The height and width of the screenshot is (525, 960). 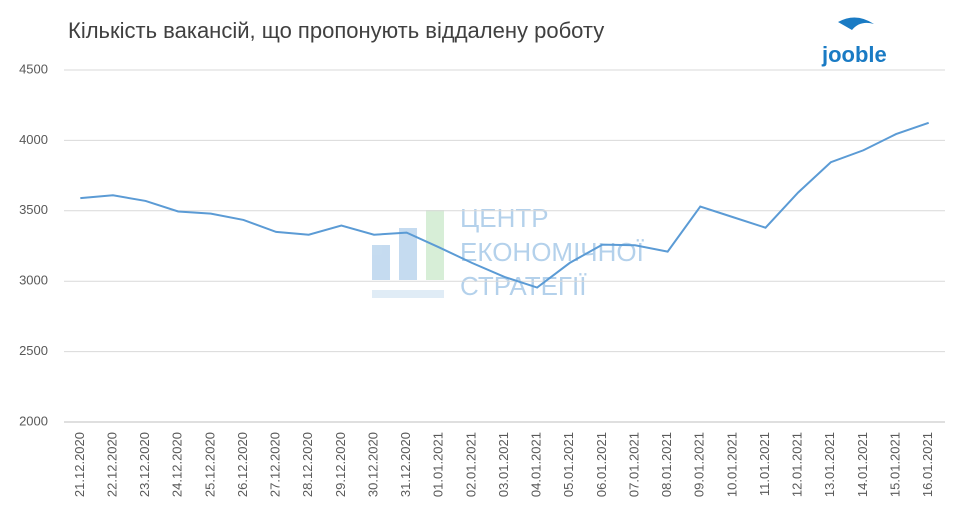 What do you see at coordinates (829, 464) in the screenshot?
I see `x-tick-label: 13.01.2021` at bounding box center [829, 464].